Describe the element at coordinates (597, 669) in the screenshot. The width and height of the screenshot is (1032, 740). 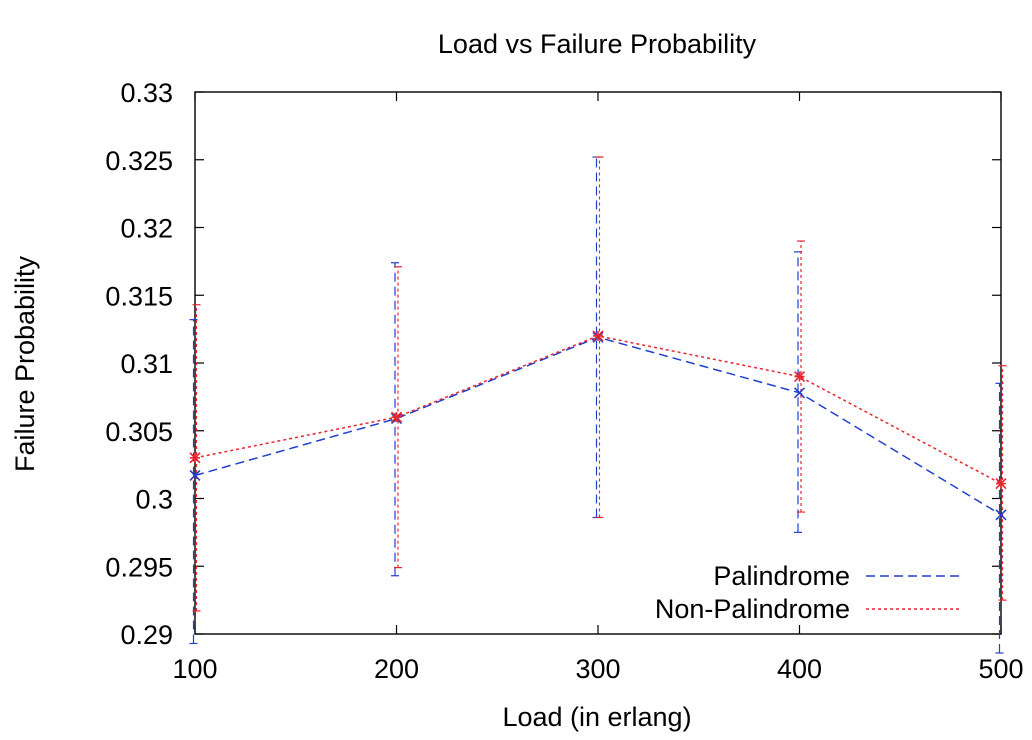
I see `x-tick-label: 300` at that location.